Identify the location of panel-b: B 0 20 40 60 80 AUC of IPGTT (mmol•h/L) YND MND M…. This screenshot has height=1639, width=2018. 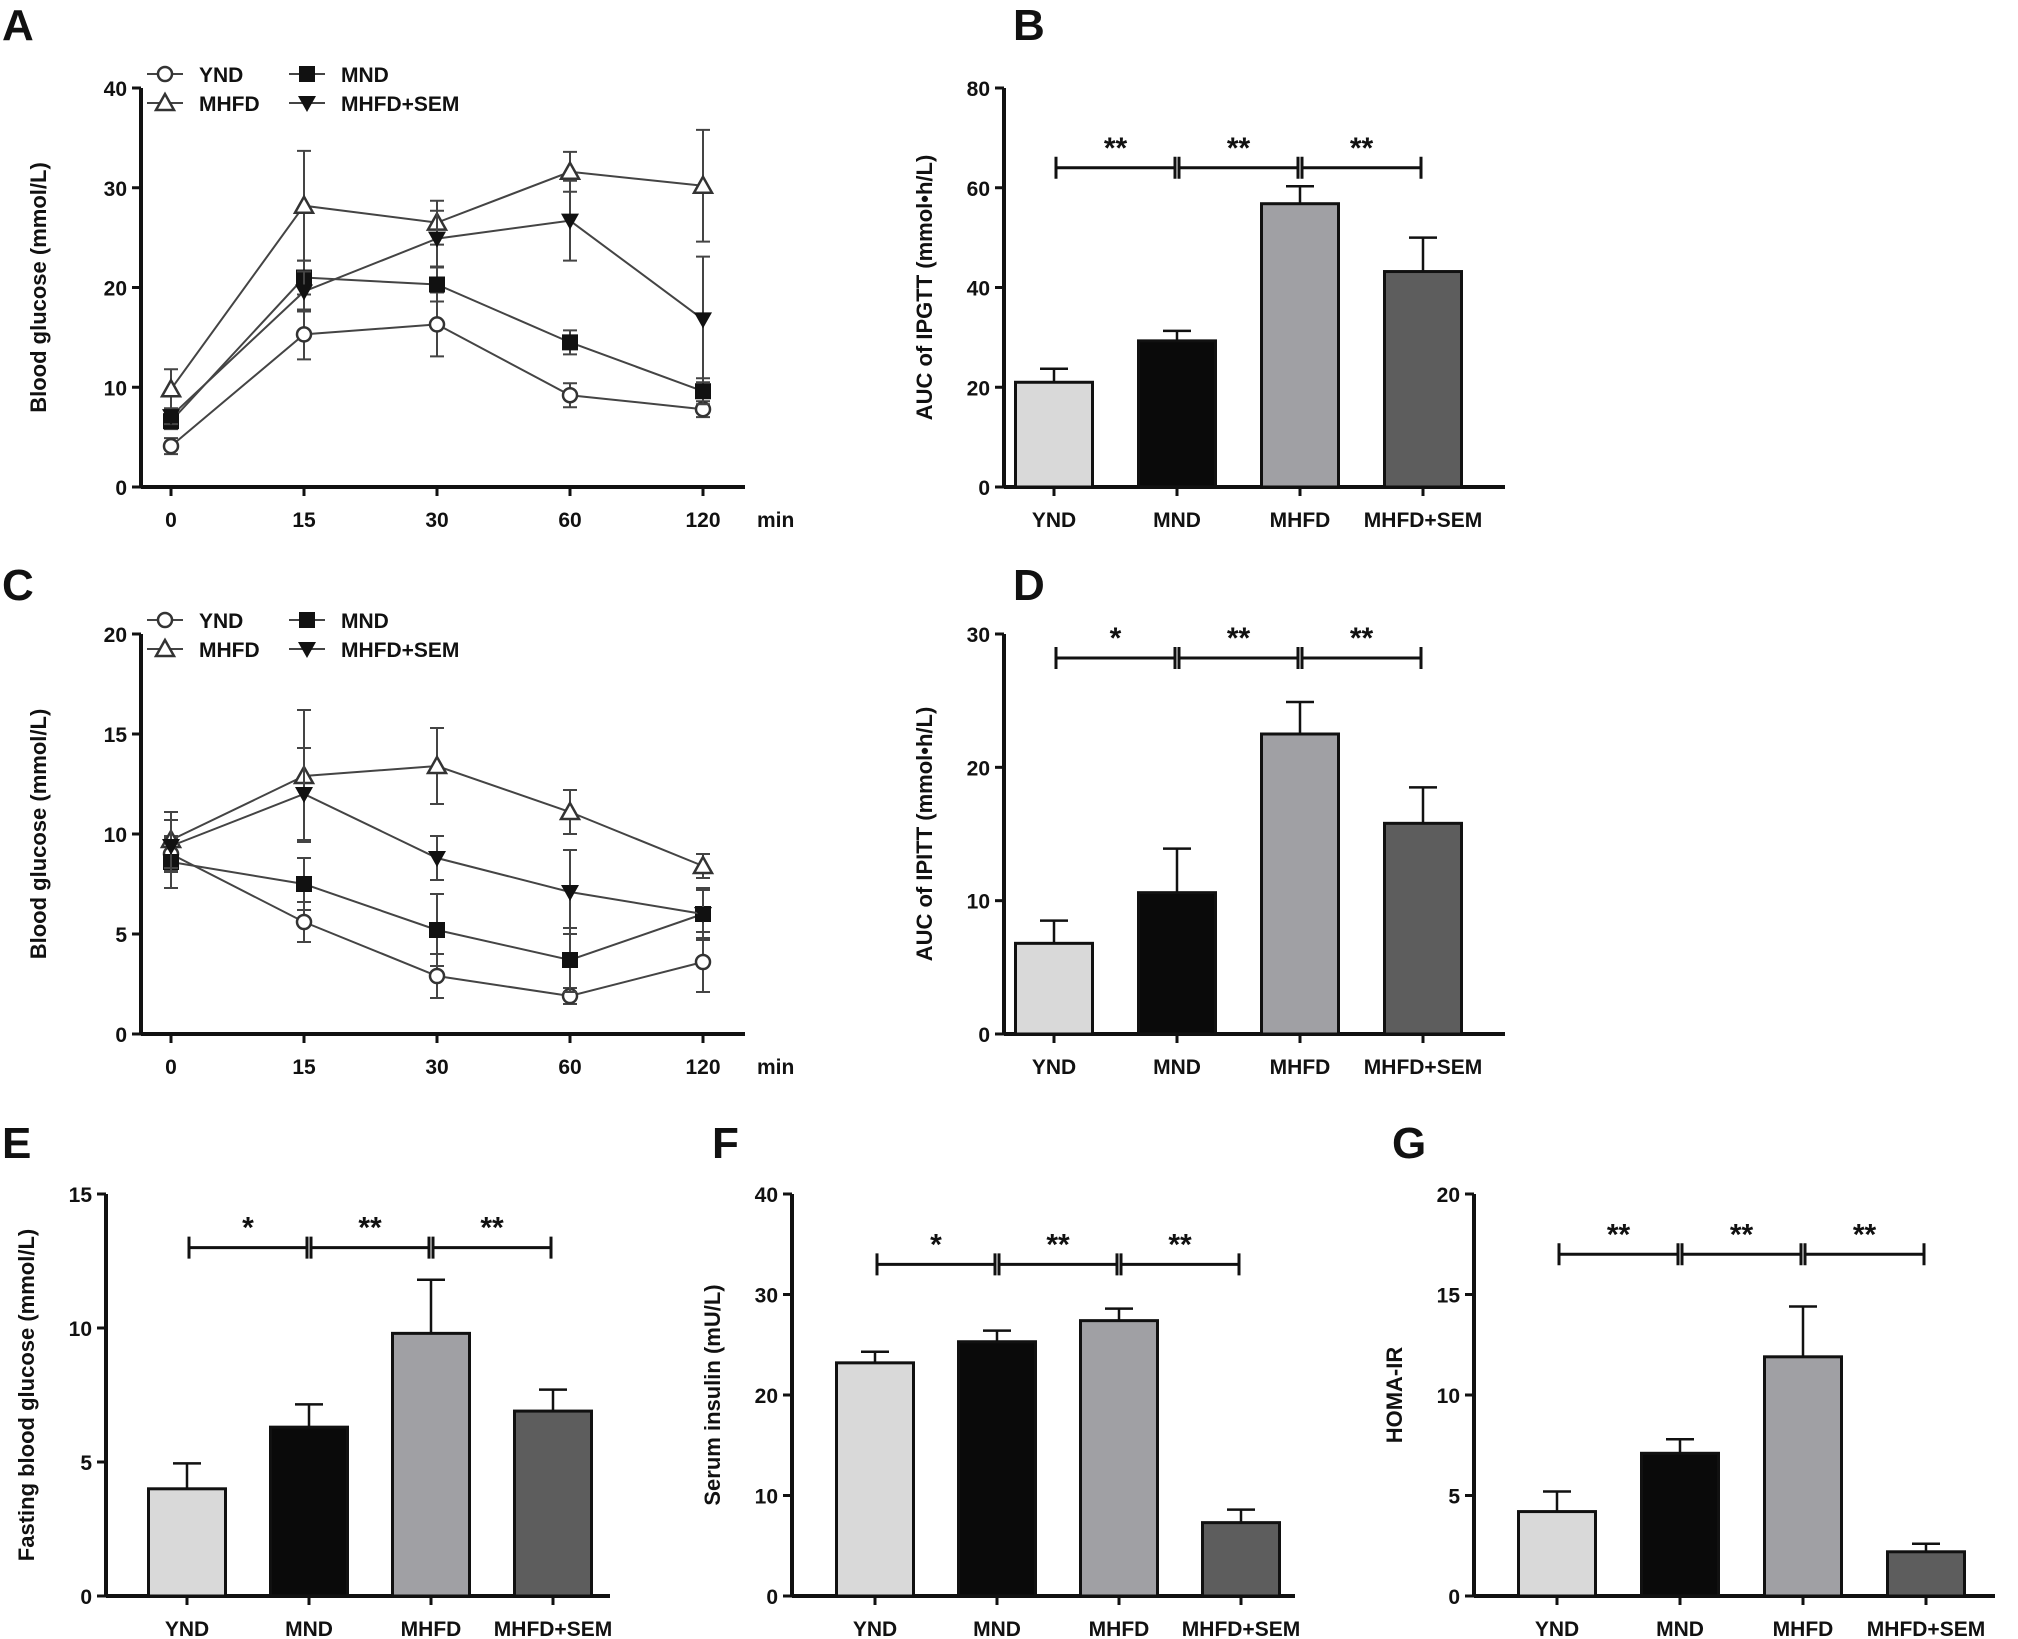
(1208, 266).